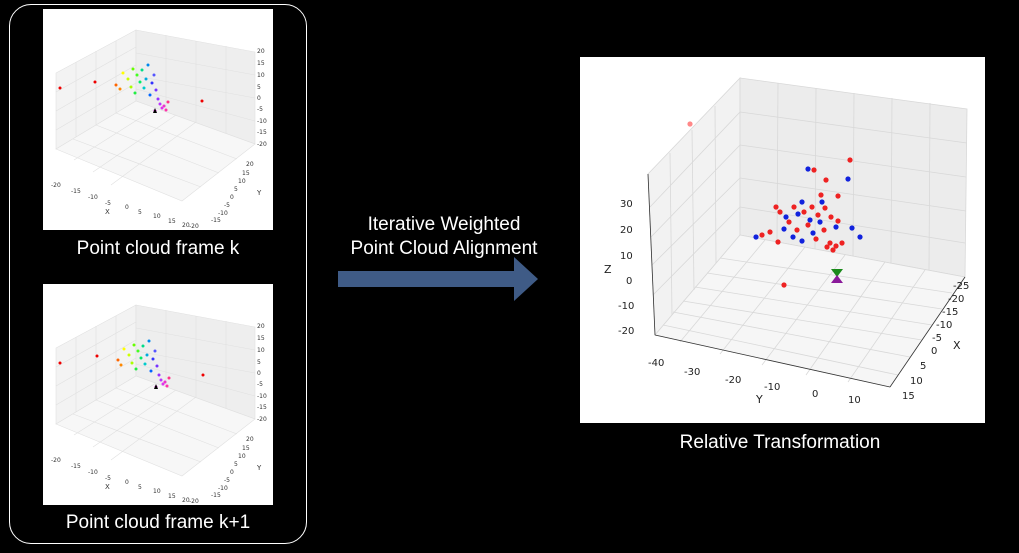 The width and height of the screenshot is (1019, 553). I want to click on frame-k1-points, so click(131, 364).